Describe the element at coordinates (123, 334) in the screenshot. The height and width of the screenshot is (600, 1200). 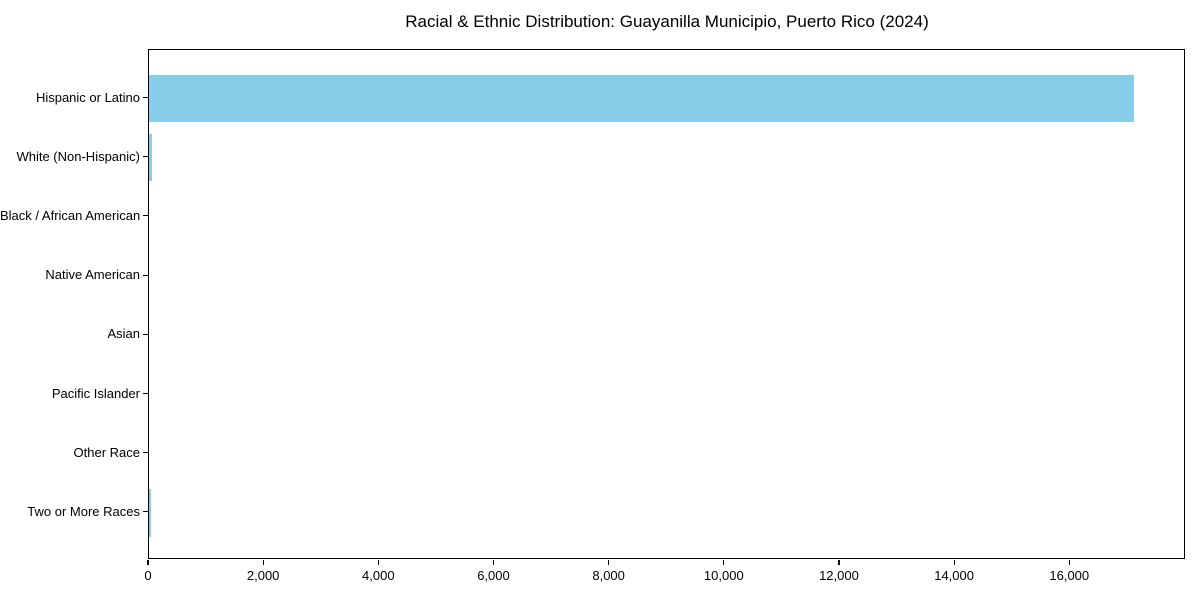
I see `y-tick-label-asian: Asian` at that location.